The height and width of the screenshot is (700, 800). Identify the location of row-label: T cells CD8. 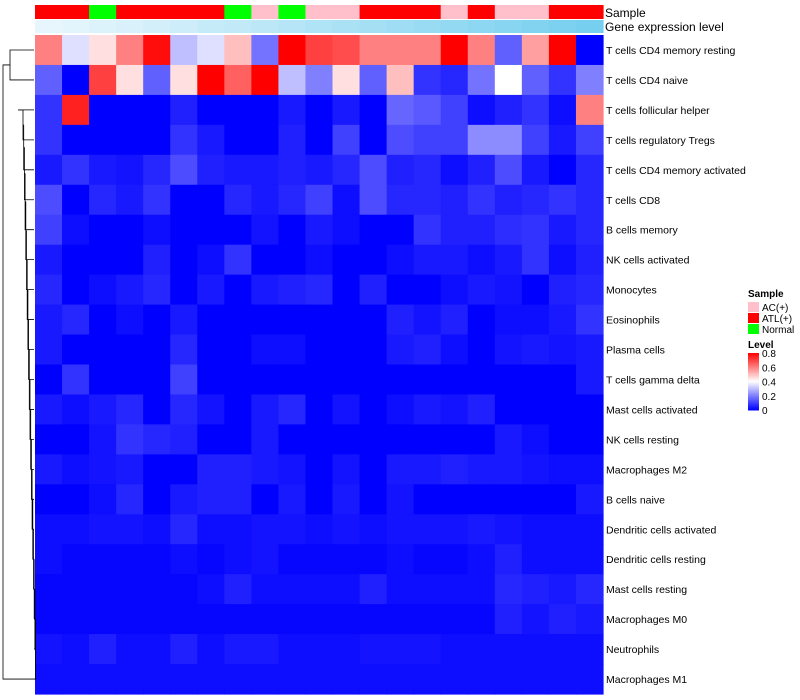
(633, 201).